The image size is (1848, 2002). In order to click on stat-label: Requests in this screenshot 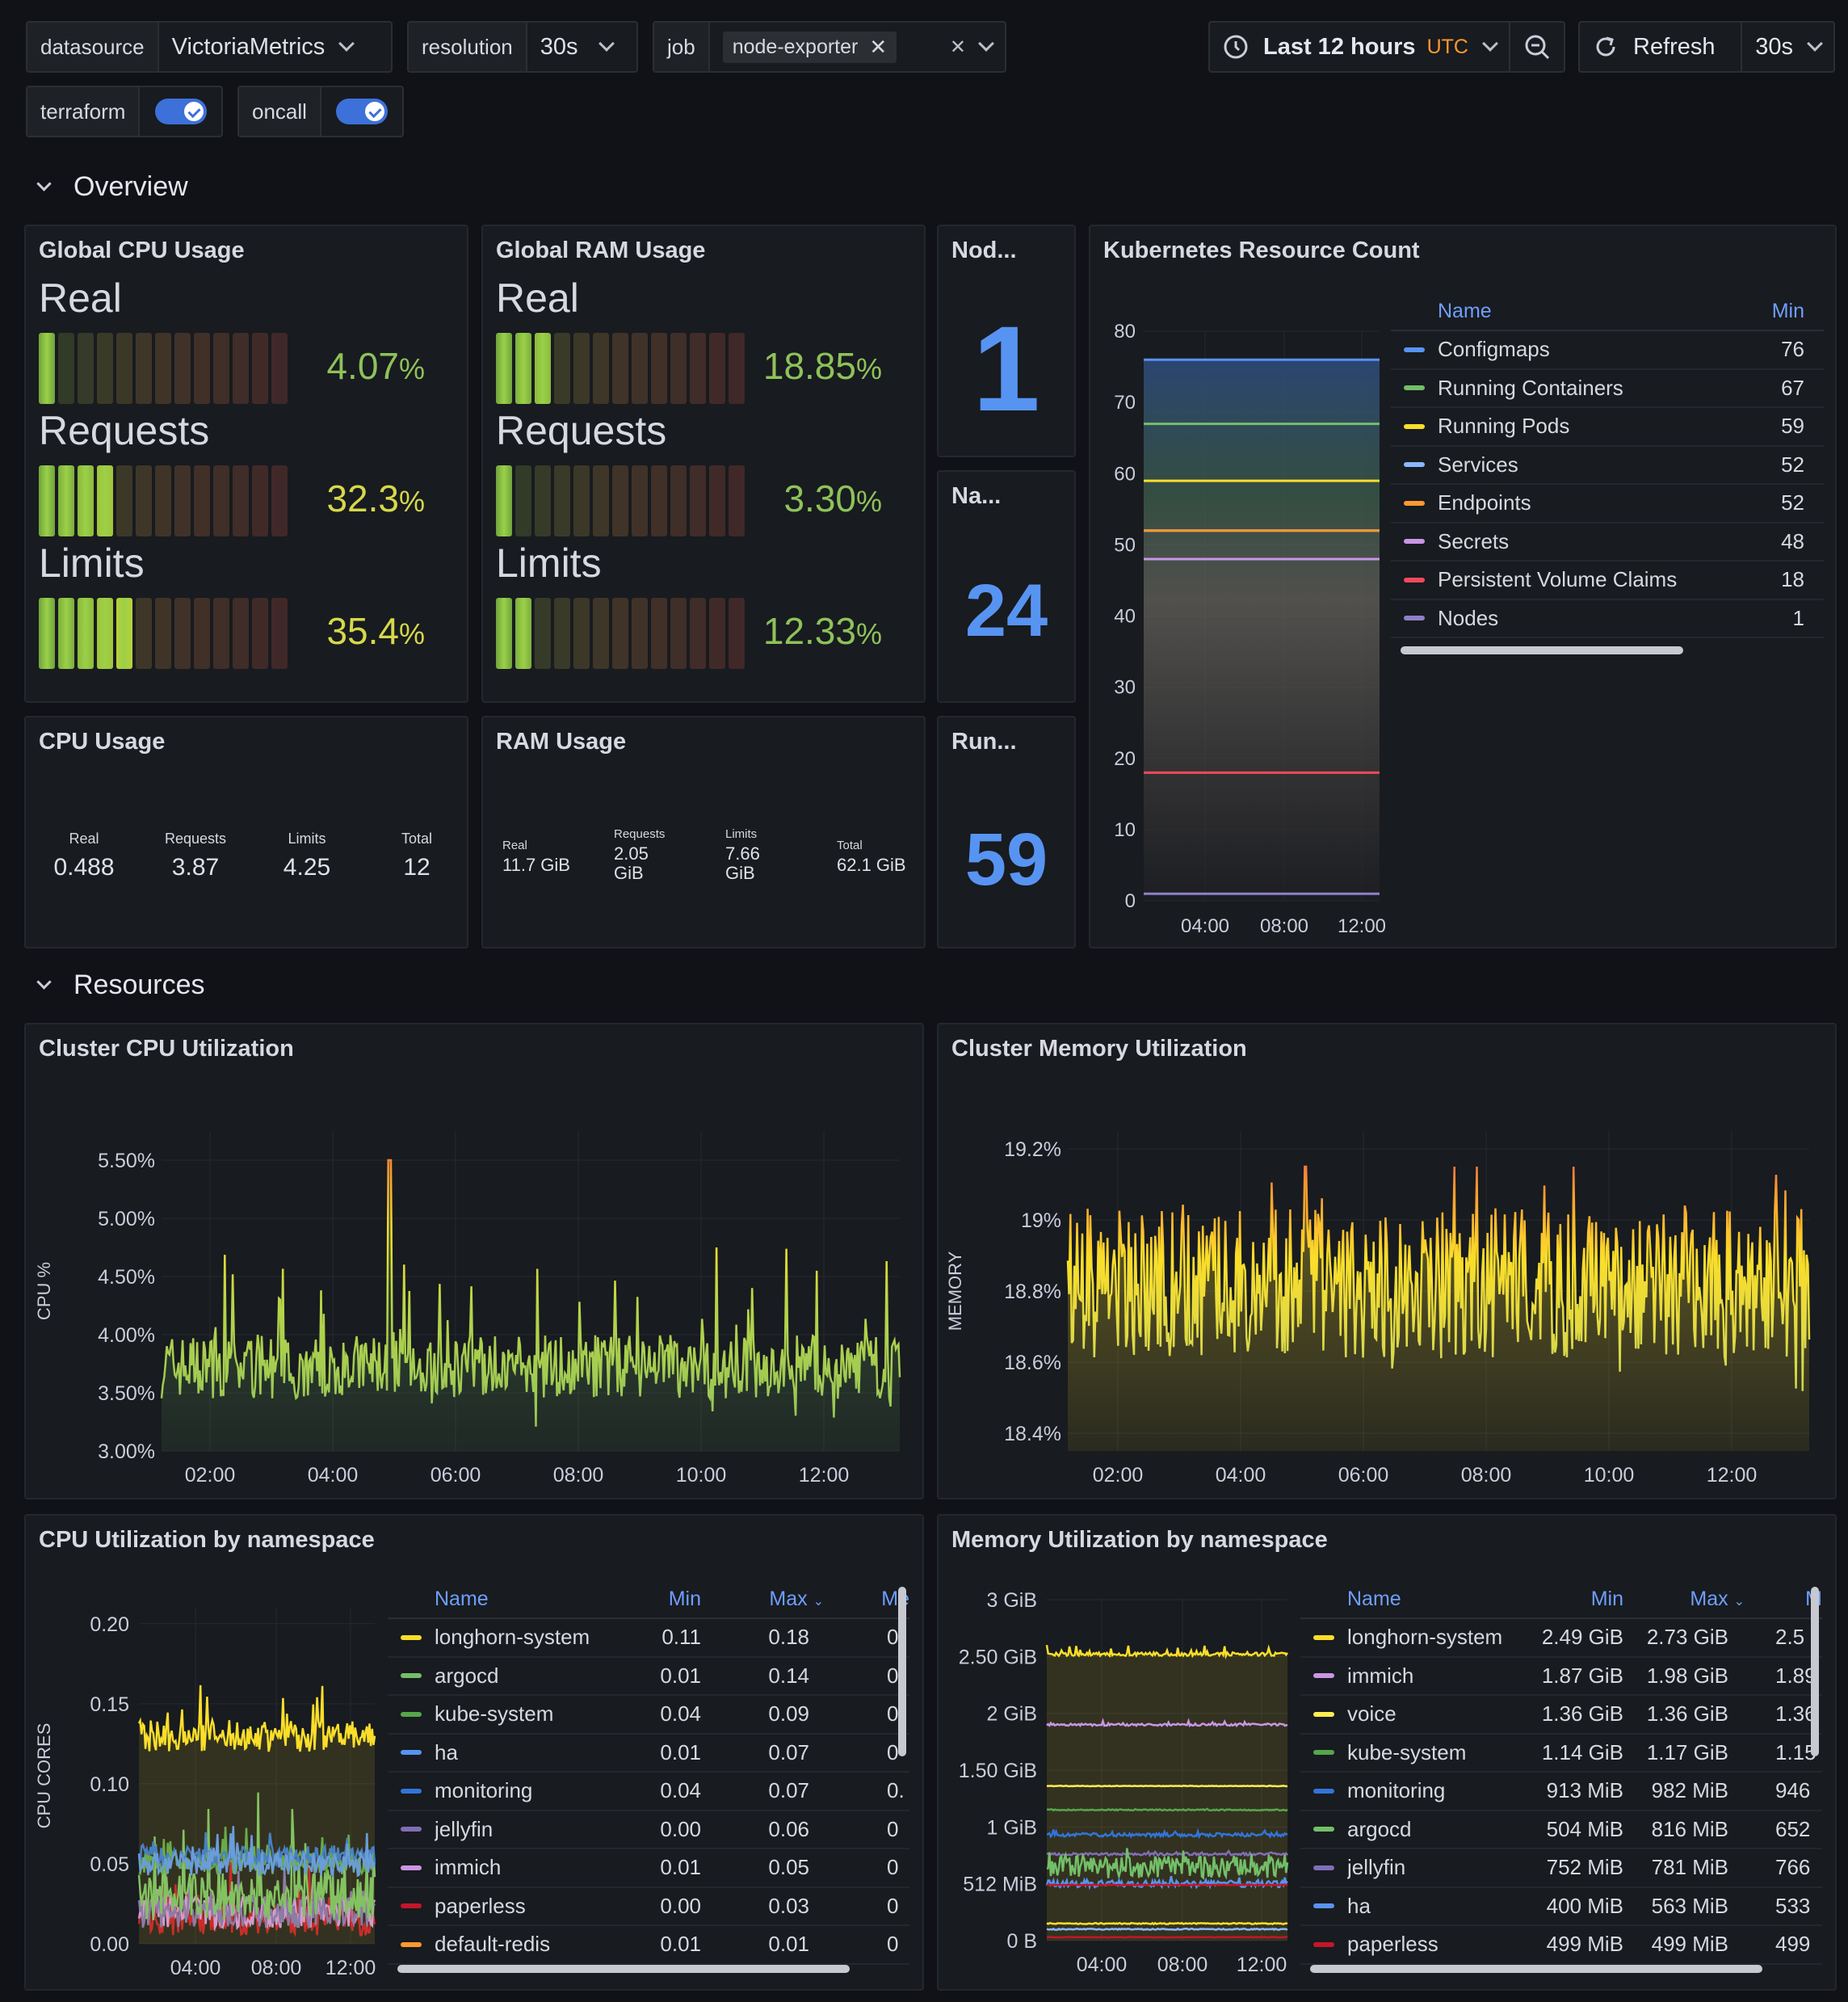, I will do `click(640, 834)`.